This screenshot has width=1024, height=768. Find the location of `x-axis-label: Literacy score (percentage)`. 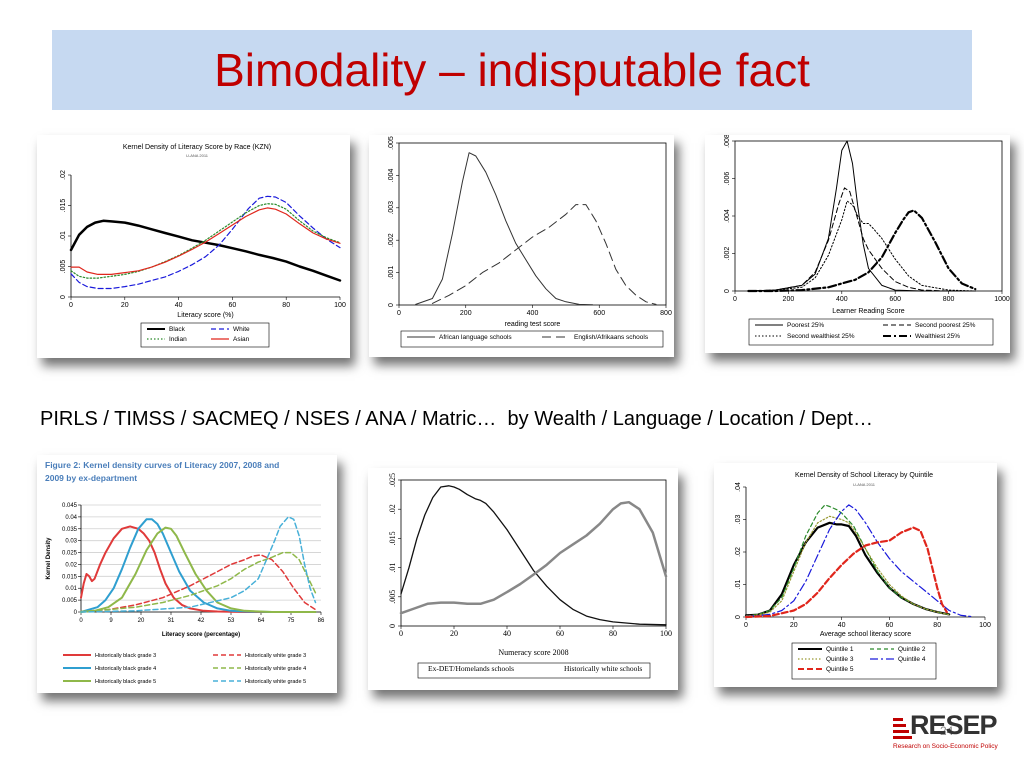

x-axis-label: Literacy score (percentage) is located at coordinates (201, 635).